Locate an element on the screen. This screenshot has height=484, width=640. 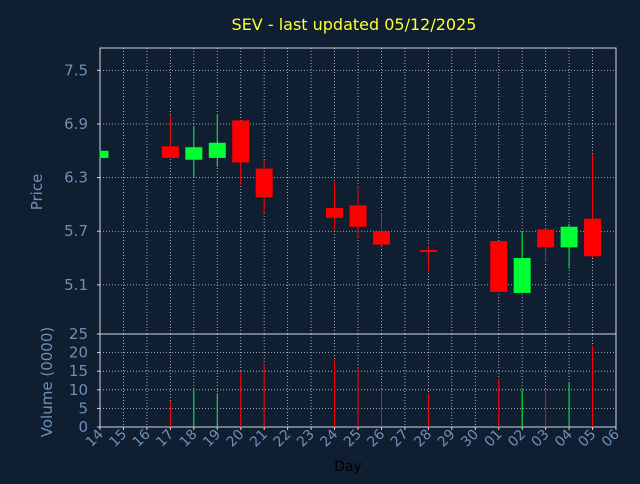
x-tick-label: 01 is located at coordinates (494, 439).